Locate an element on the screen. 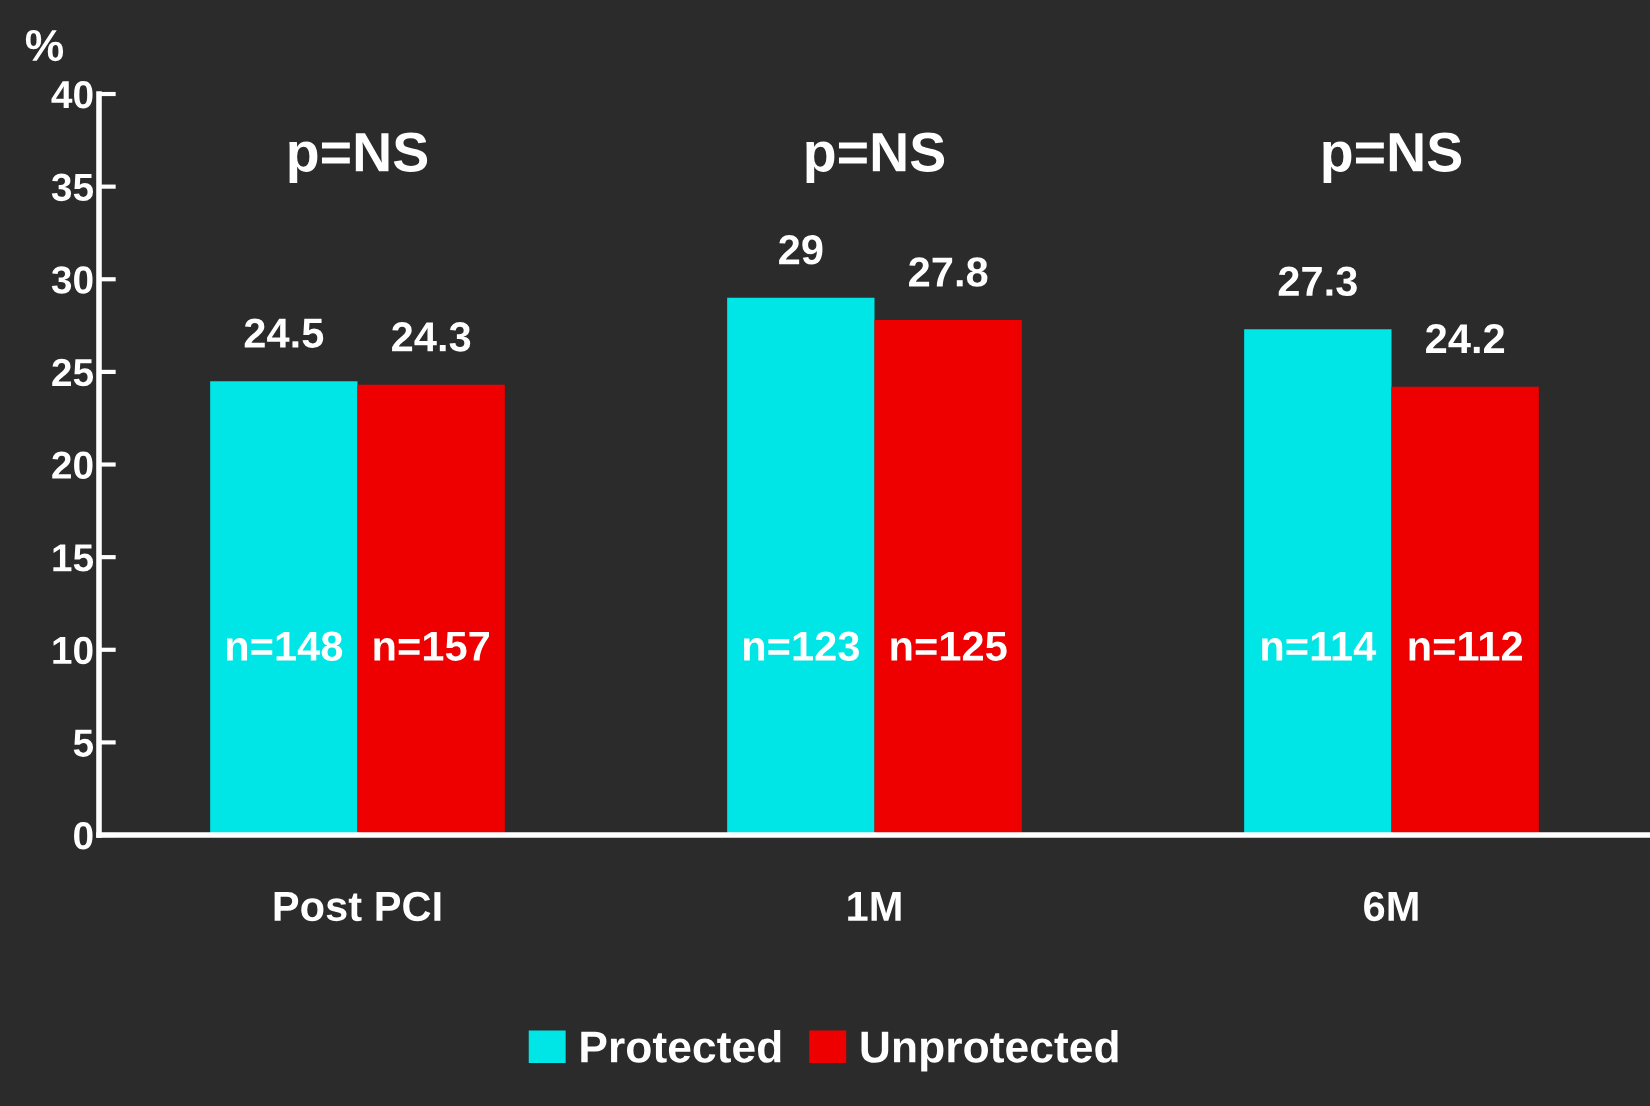  y-tick-label: 40 is located at coordinates (72, 94).